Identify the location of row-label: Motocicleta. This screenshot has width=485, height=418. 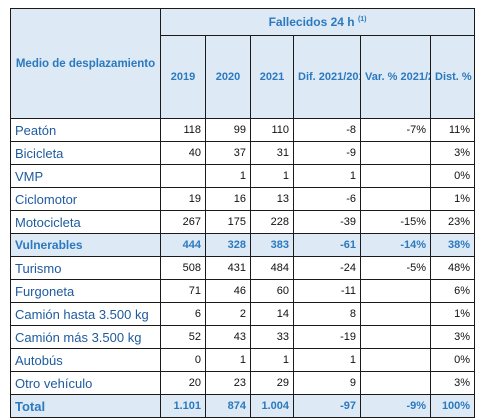
(85, 222).